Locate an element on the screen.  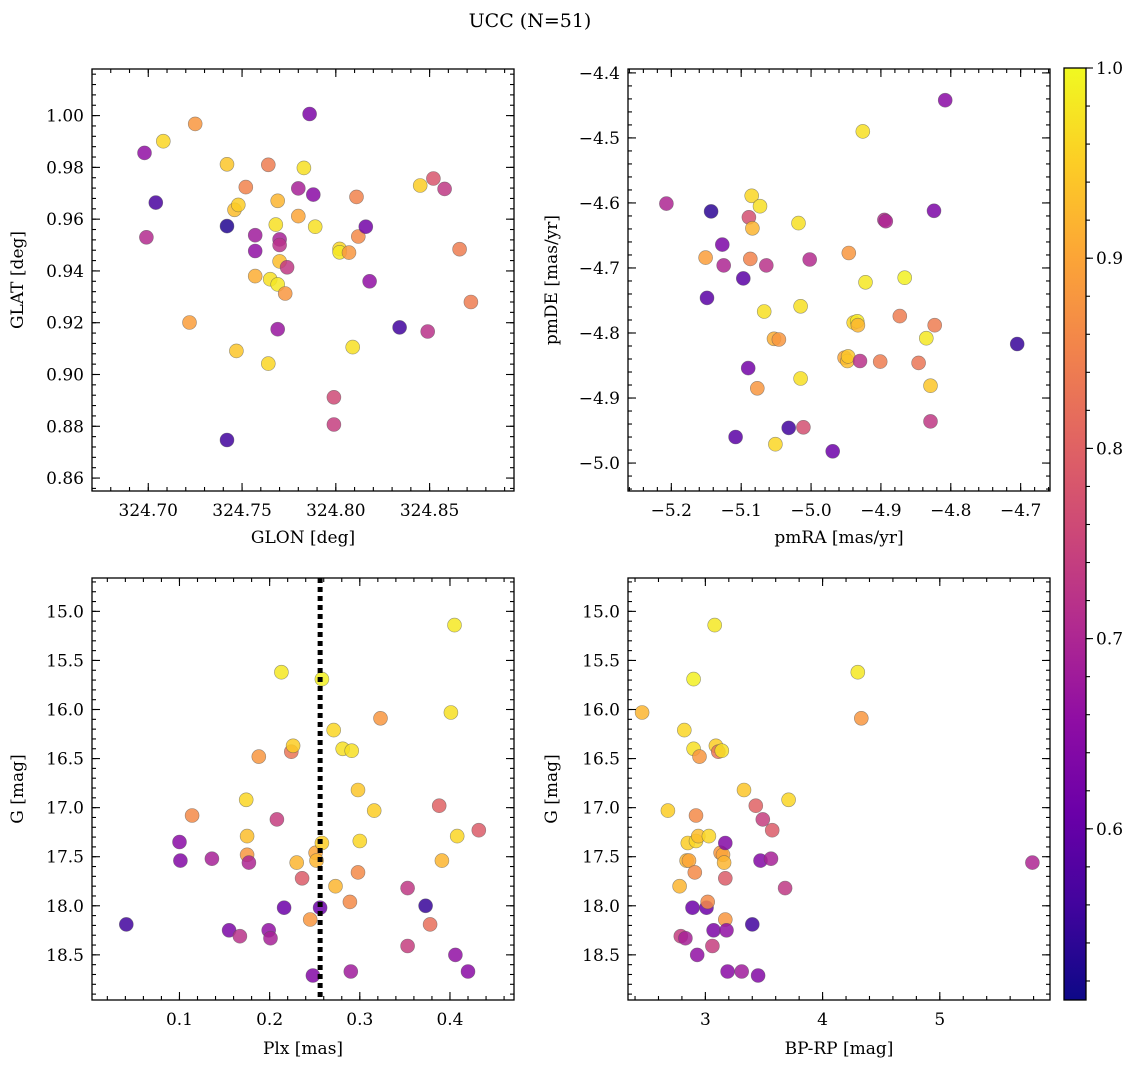
y-tick-label: 17.0 is located at coordinates (65, 809).